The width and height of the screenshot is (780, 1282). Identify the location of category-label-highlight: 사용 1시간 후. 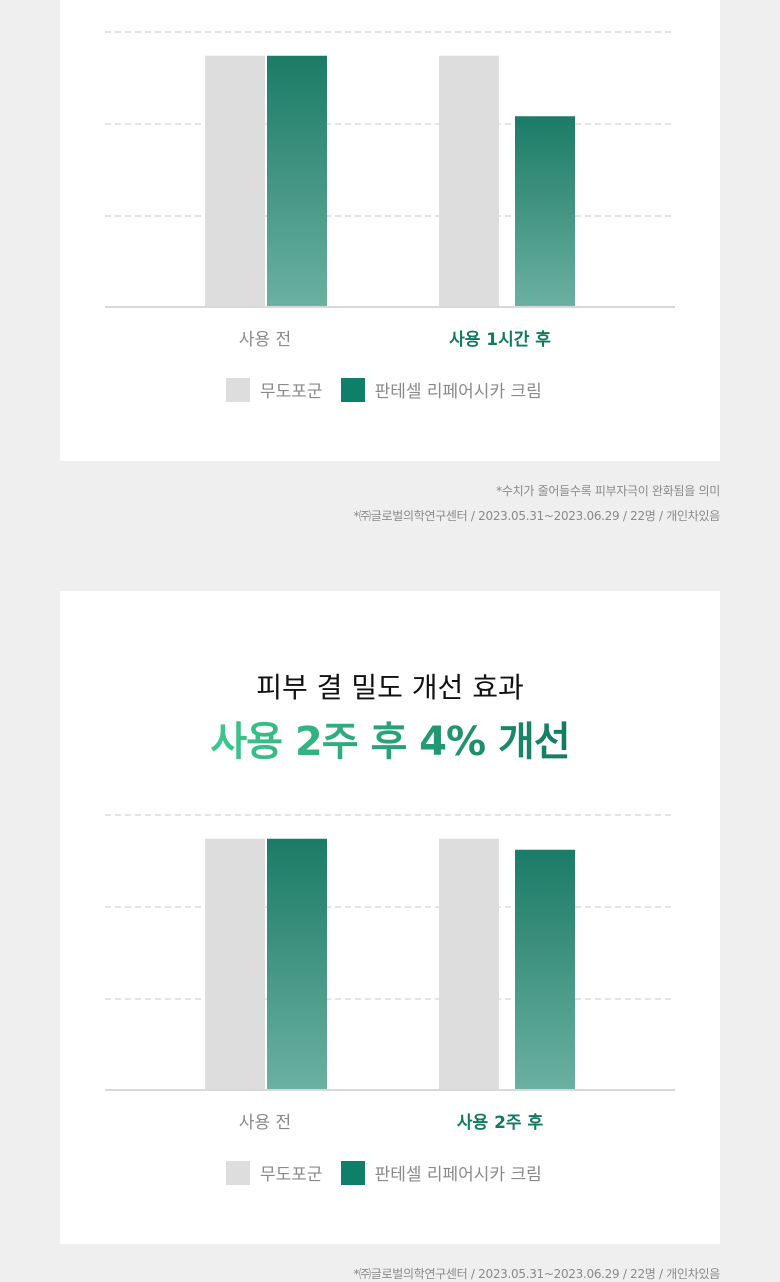
(500, 340).